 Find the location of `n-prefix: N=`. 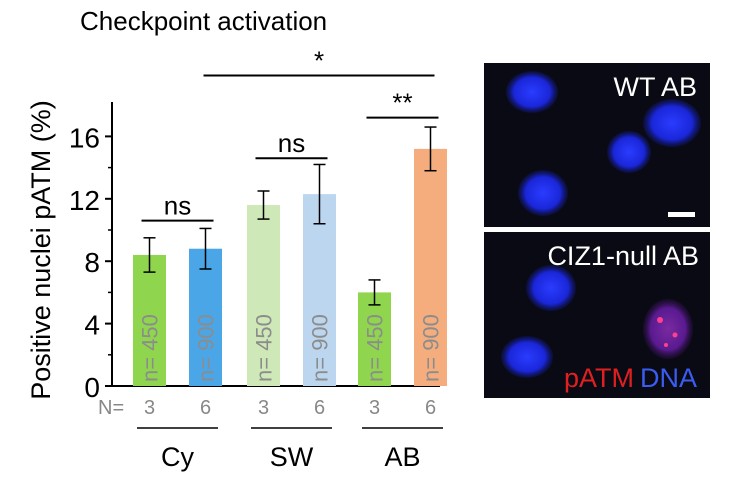

n-prefix: N= is located at coordinates (111, 408).